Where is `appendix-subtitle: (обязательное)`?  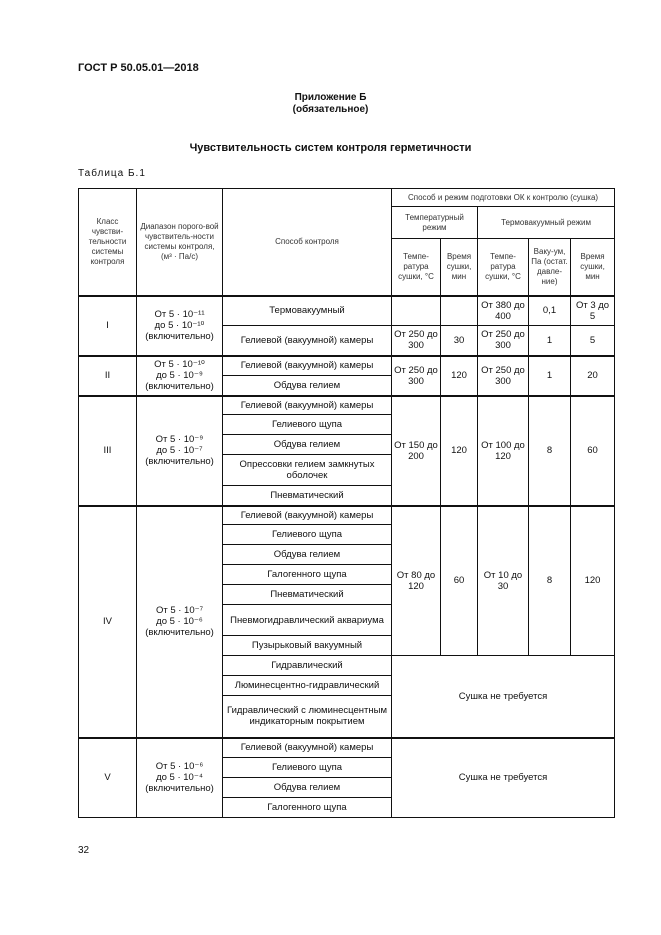 appendix-subtitle: (обязательное) is located at coordinates (330, 109).